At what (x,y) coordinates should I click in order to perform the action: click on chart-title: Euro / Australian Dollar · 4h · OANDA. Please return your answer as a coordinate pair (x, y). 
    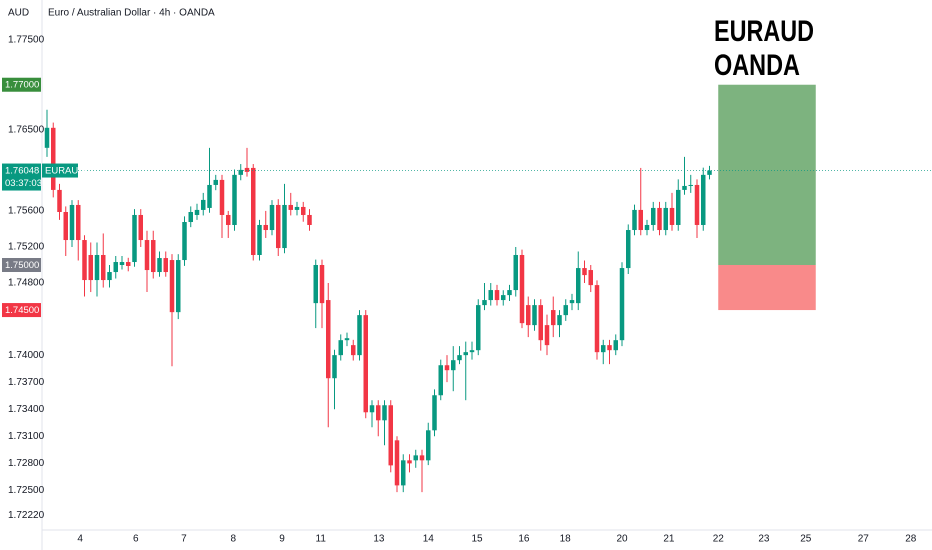
    Looking at the image, I should click on (131, 13).